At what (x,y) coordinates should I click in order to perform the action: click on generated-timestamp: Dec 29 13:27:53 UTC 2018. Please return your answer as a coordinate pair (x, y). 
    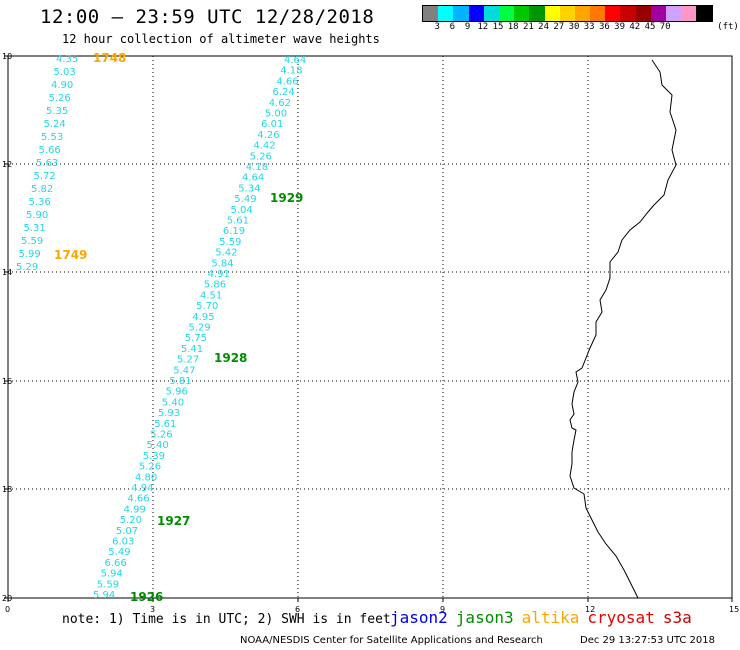
    Looking at the image, I should click on (647, 640).